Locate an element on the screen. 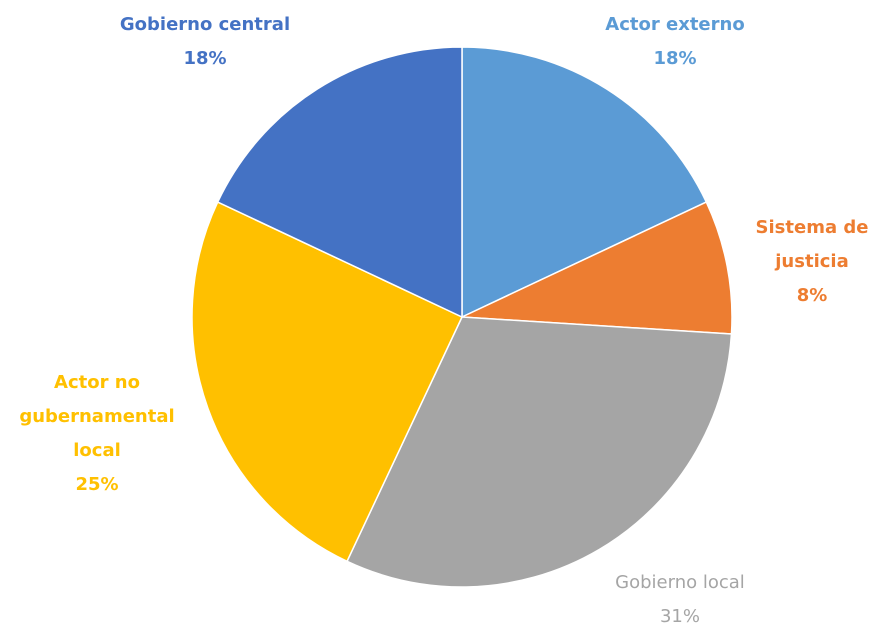 Image resolution: width=876 pixels, height=623 pixels. slice-label: Gobierno central 18% is located at coordinates (205, 42).